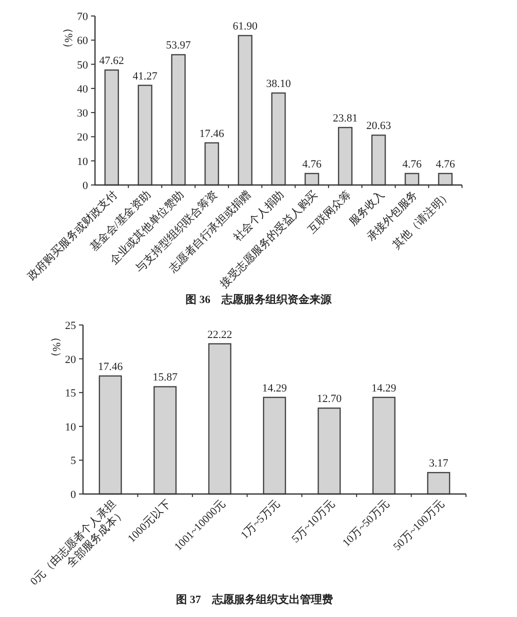 Image resolution: width=517 pixels, height=617 pixels. What do you see at coordinates (73, 461) in the screenshot?
I see `y-tick-label: 5` at bounding box center [73, 461].